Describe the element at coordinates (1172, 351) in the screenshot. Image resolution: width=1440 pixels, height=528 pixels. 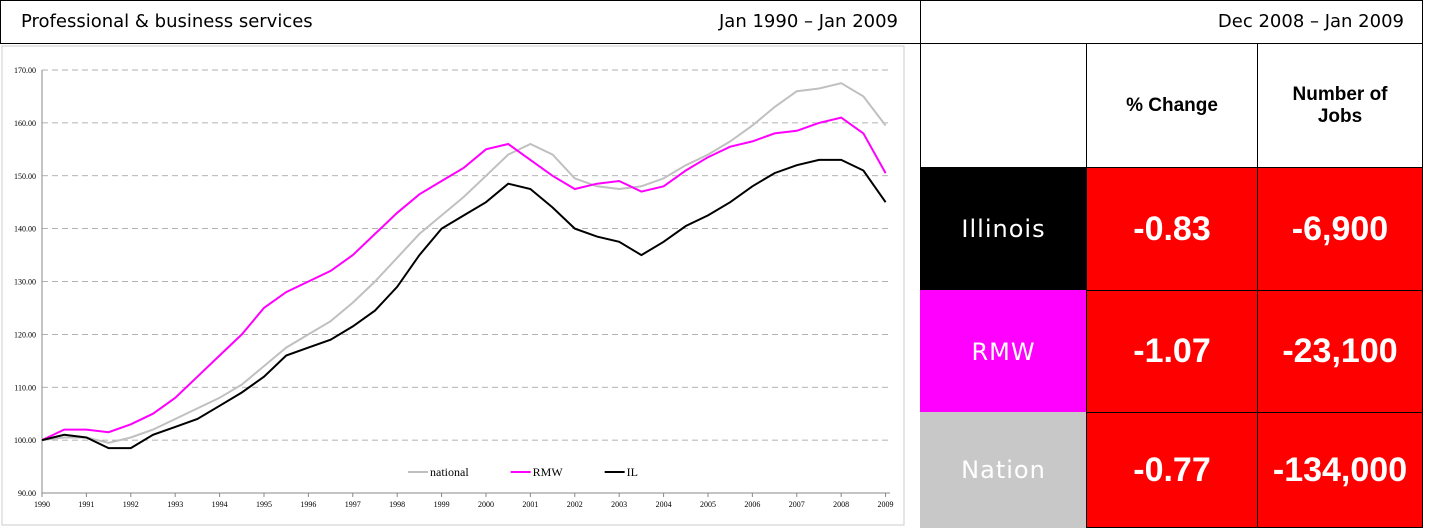
I see `pct-change: -1.07` at that location.